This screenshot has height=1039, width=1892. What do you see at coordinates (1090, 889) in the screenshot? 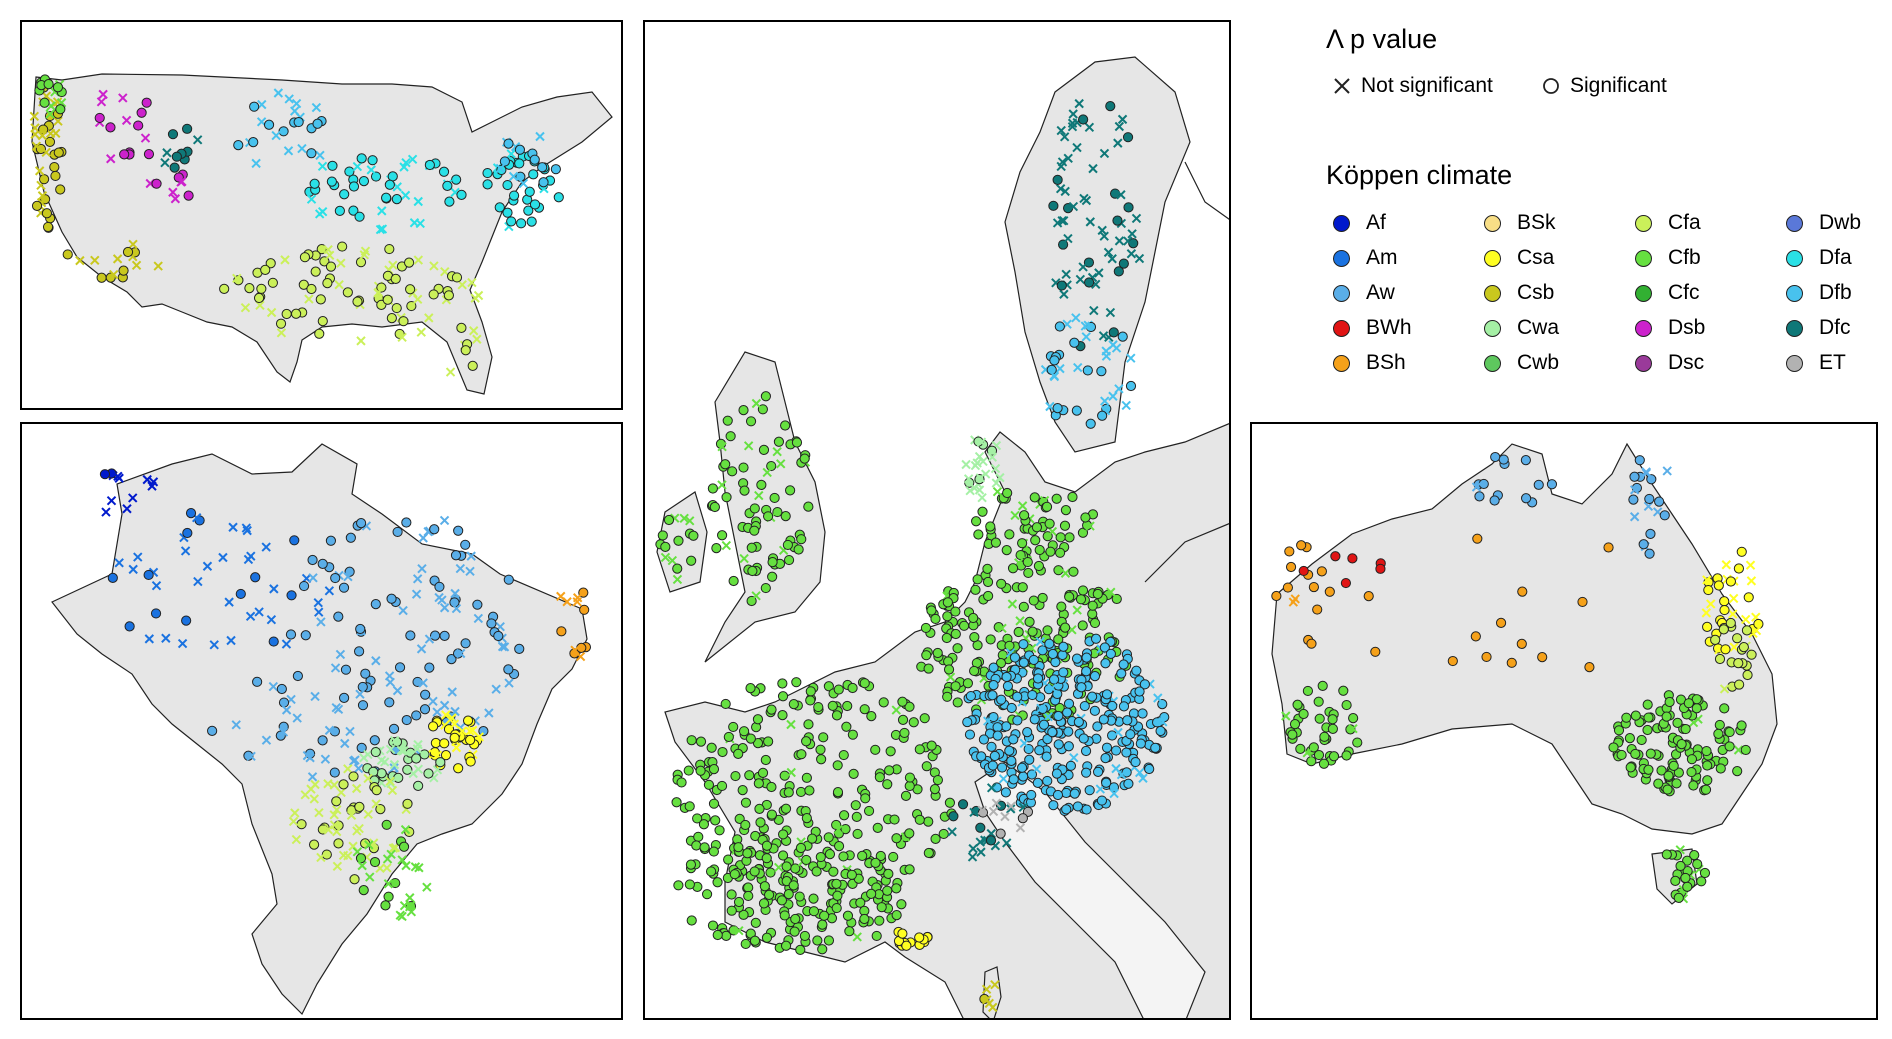
I see `italy-land` at bounding box center [1090, 889].